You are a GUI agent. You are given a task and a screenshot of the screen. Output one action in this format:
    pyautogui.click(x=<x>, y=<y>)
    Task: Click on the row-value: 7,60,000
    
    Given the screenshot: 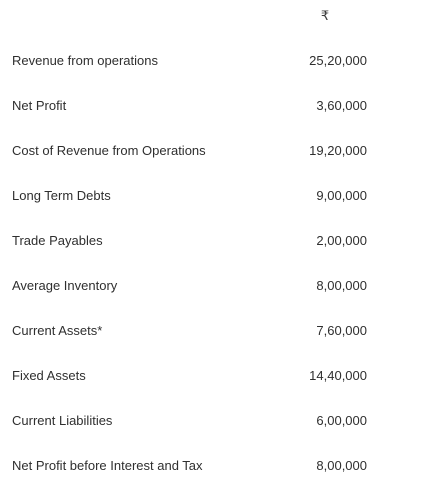 What is the action you would take?
    pyautogui.click(x=341, y=330)
    